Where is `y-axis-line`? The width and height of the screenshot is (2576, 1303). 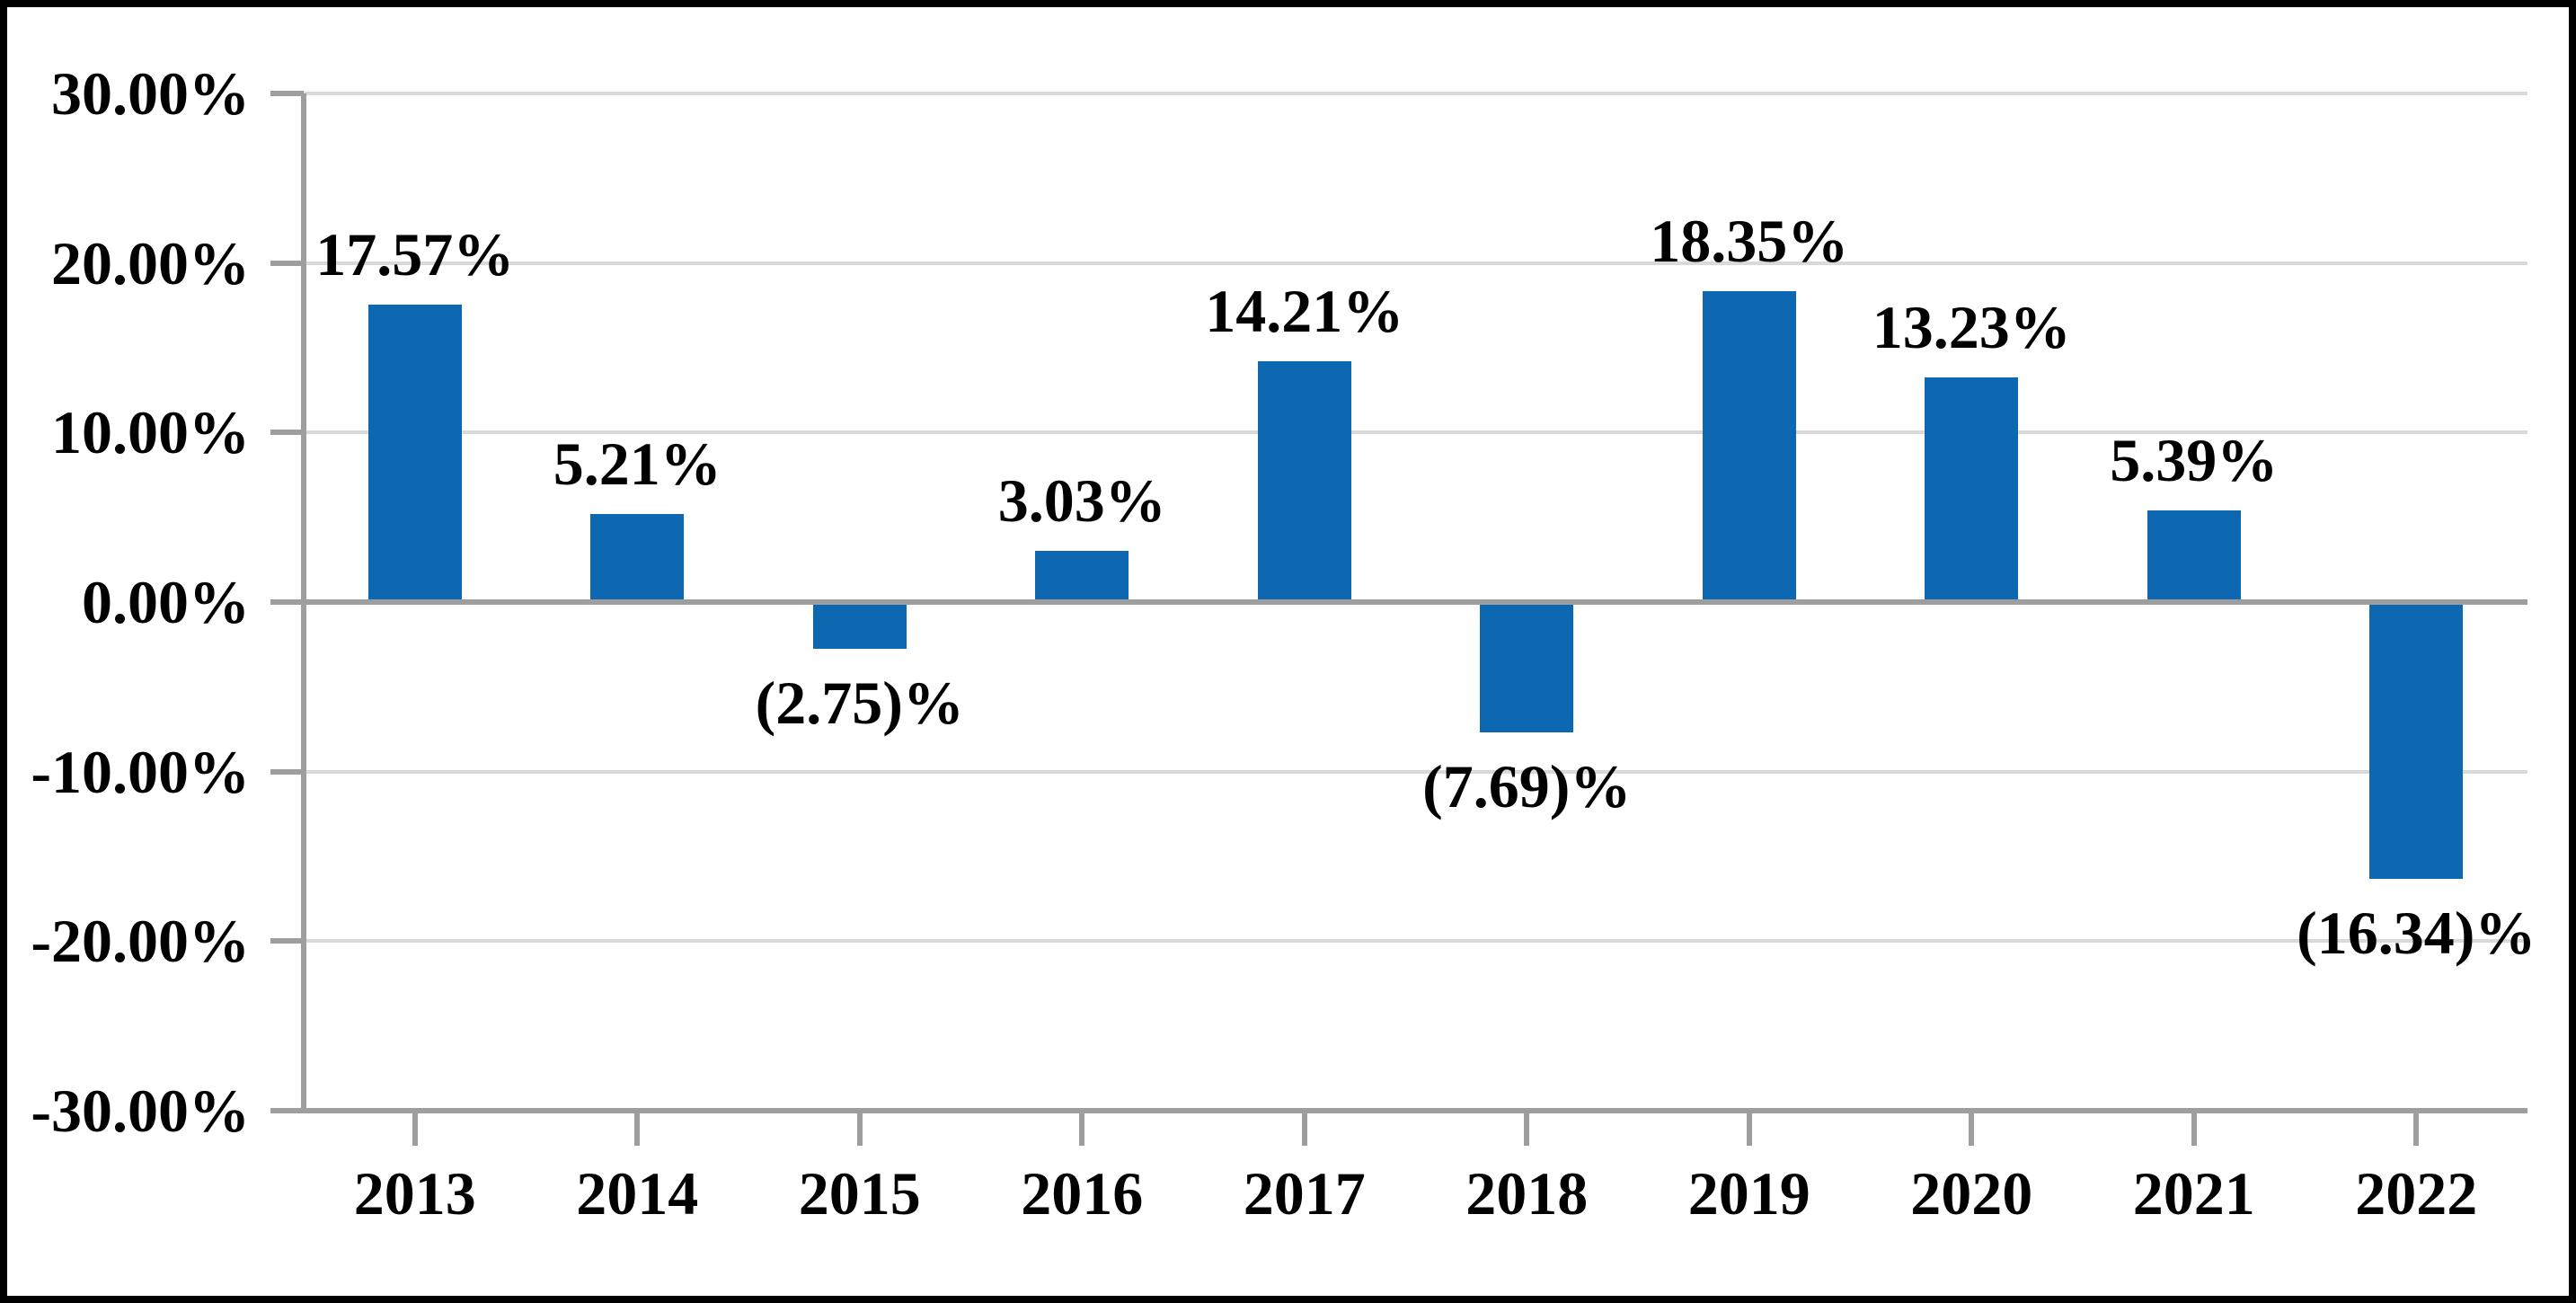
y-axis-line is located at coordinates (303, 602).